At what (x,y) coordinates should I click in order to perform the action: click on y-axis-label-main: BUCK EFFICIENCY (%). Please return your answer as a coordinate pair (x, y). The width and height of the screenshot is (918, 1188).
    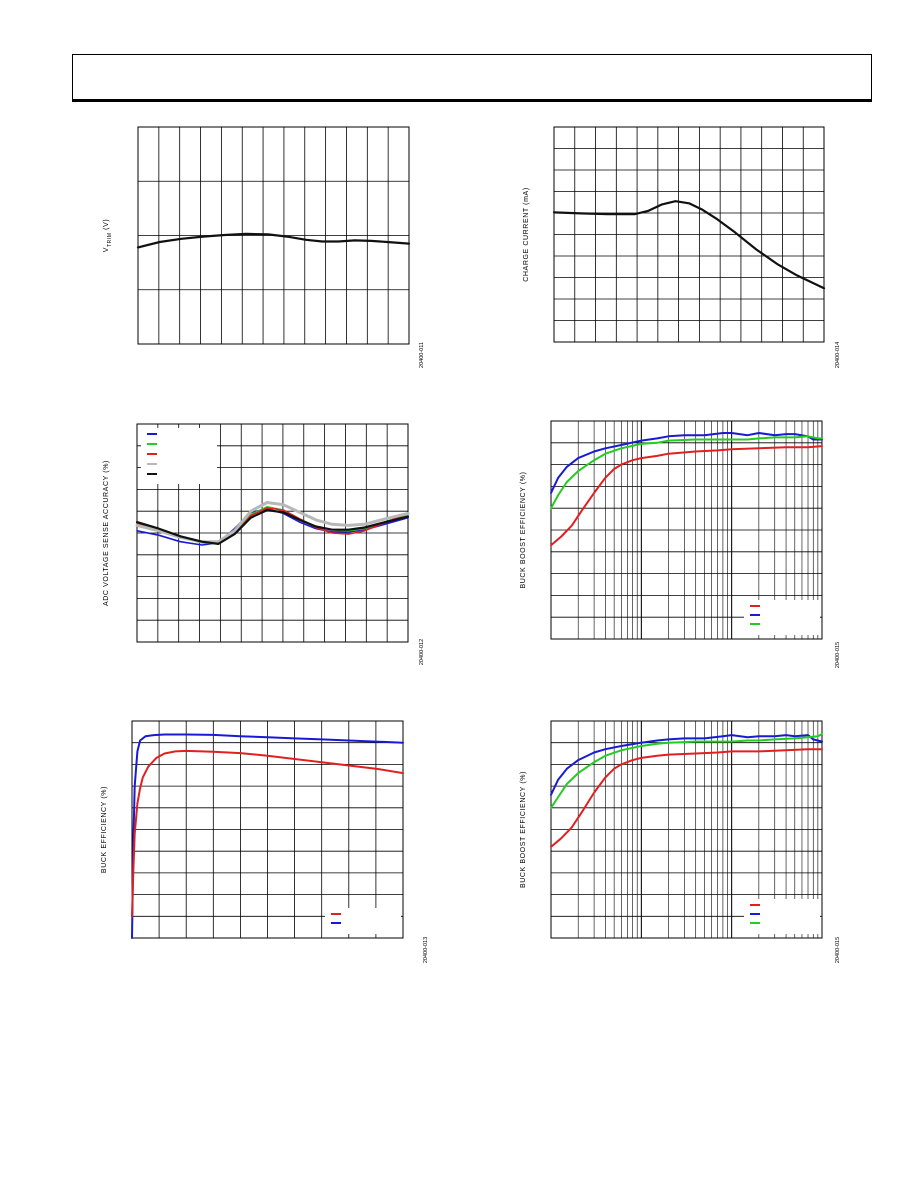
    Looking at the image, I should click on (104, 829).